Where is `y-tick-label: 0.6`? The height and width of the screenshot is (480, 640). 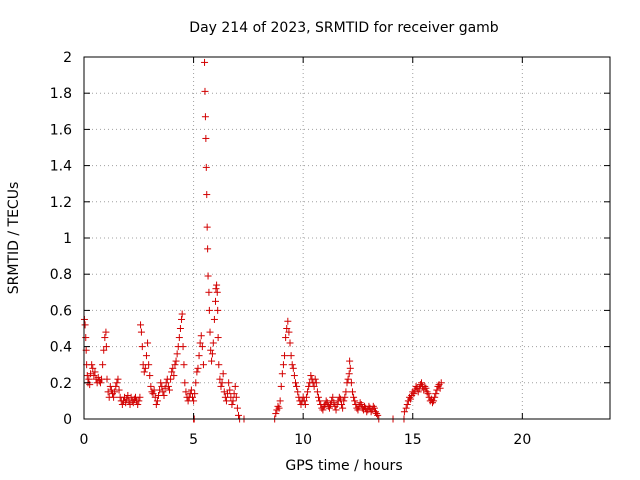
y-tick-label: 0.6 is located at coordinates (61, 311).